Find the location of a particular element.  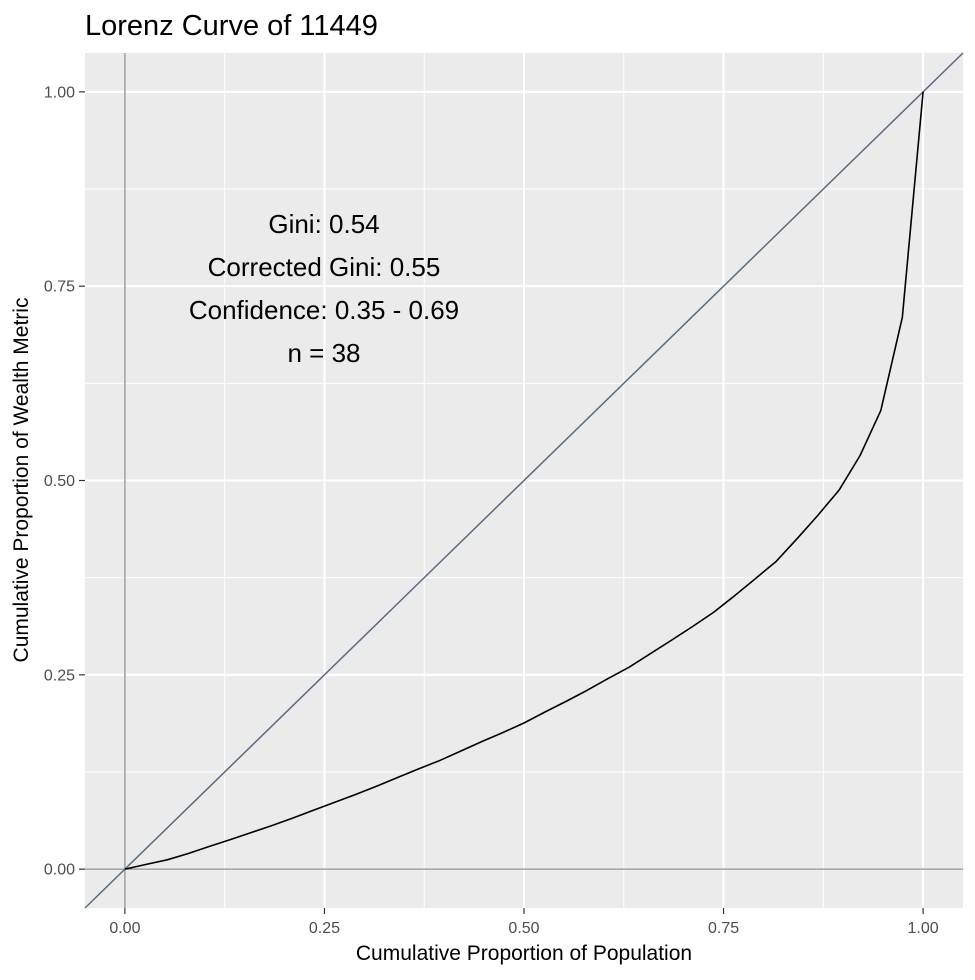

x-axis: 0.00 0.25 0.50 0.75 1.00 is located at coordinates (524, 922).